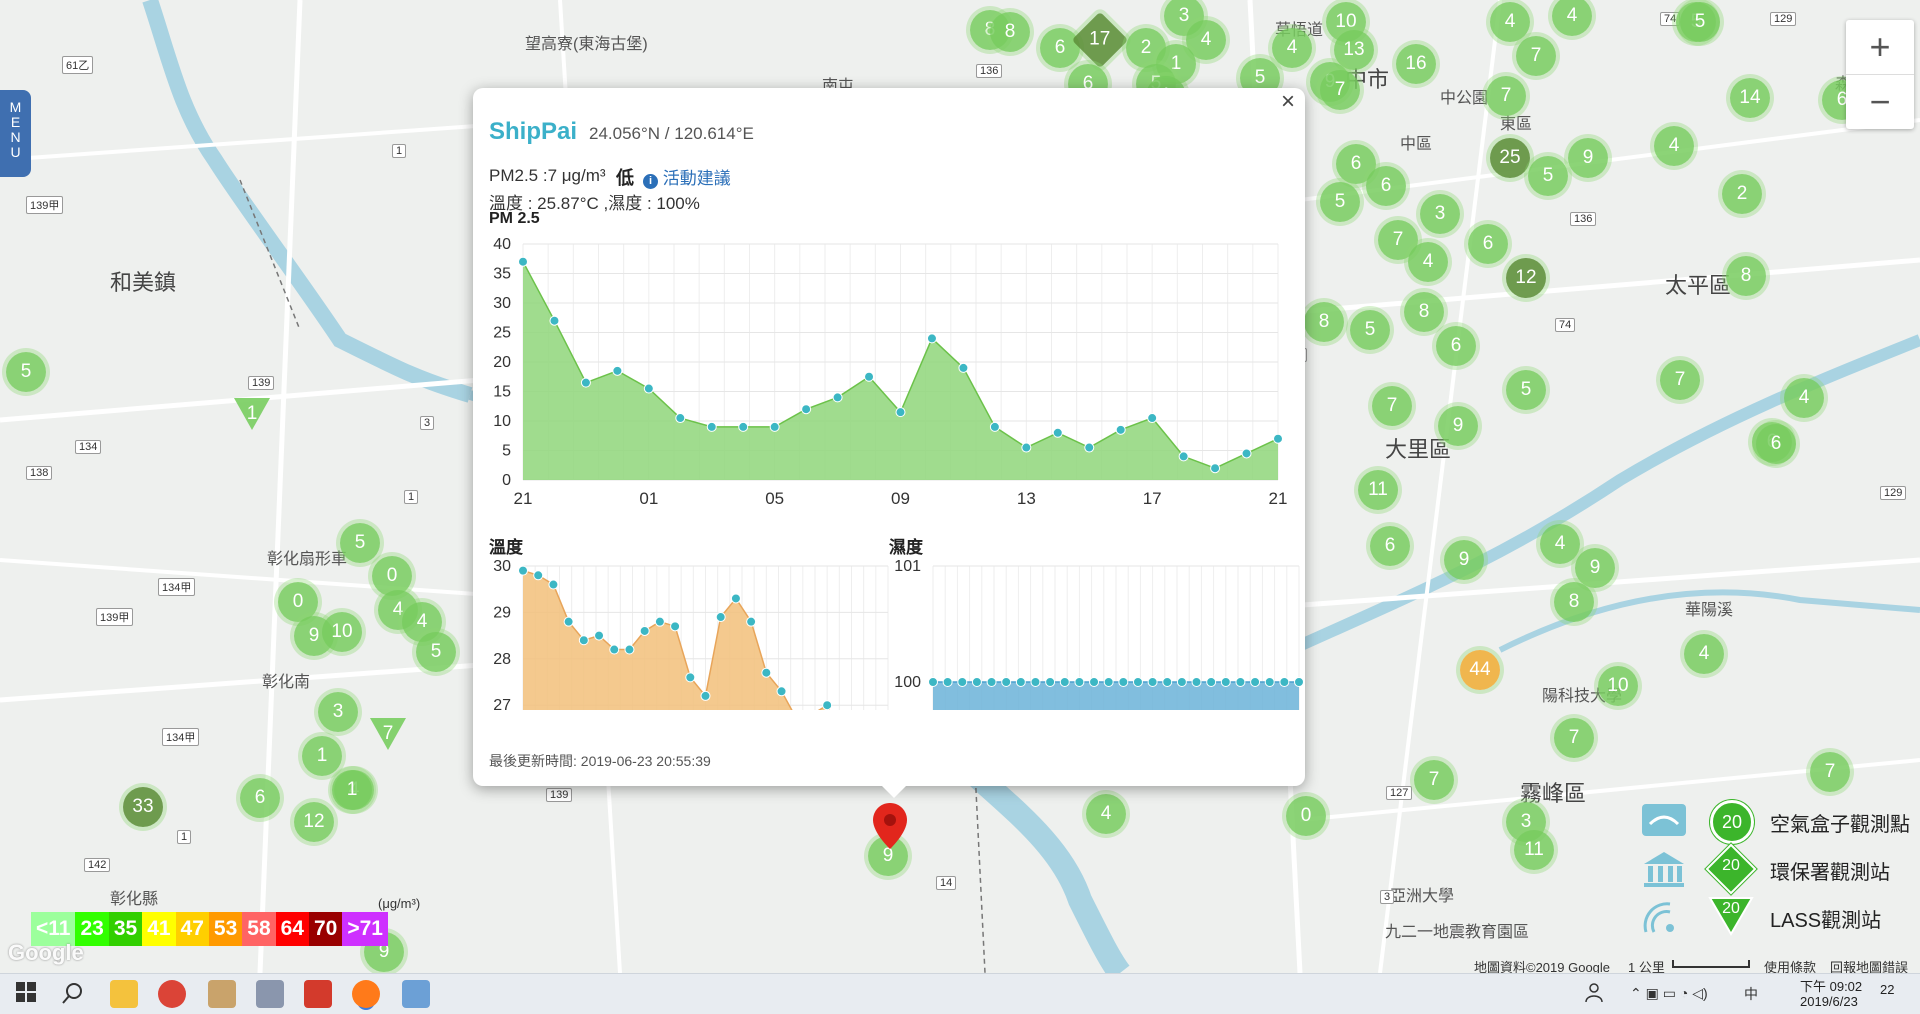 Image resolution: width=1920 pixels, height=1014 pixels. What do you see at coordinates (258, 929) in the screenshot?
I see `scale-step: 58` at bounding box center [258, 929].